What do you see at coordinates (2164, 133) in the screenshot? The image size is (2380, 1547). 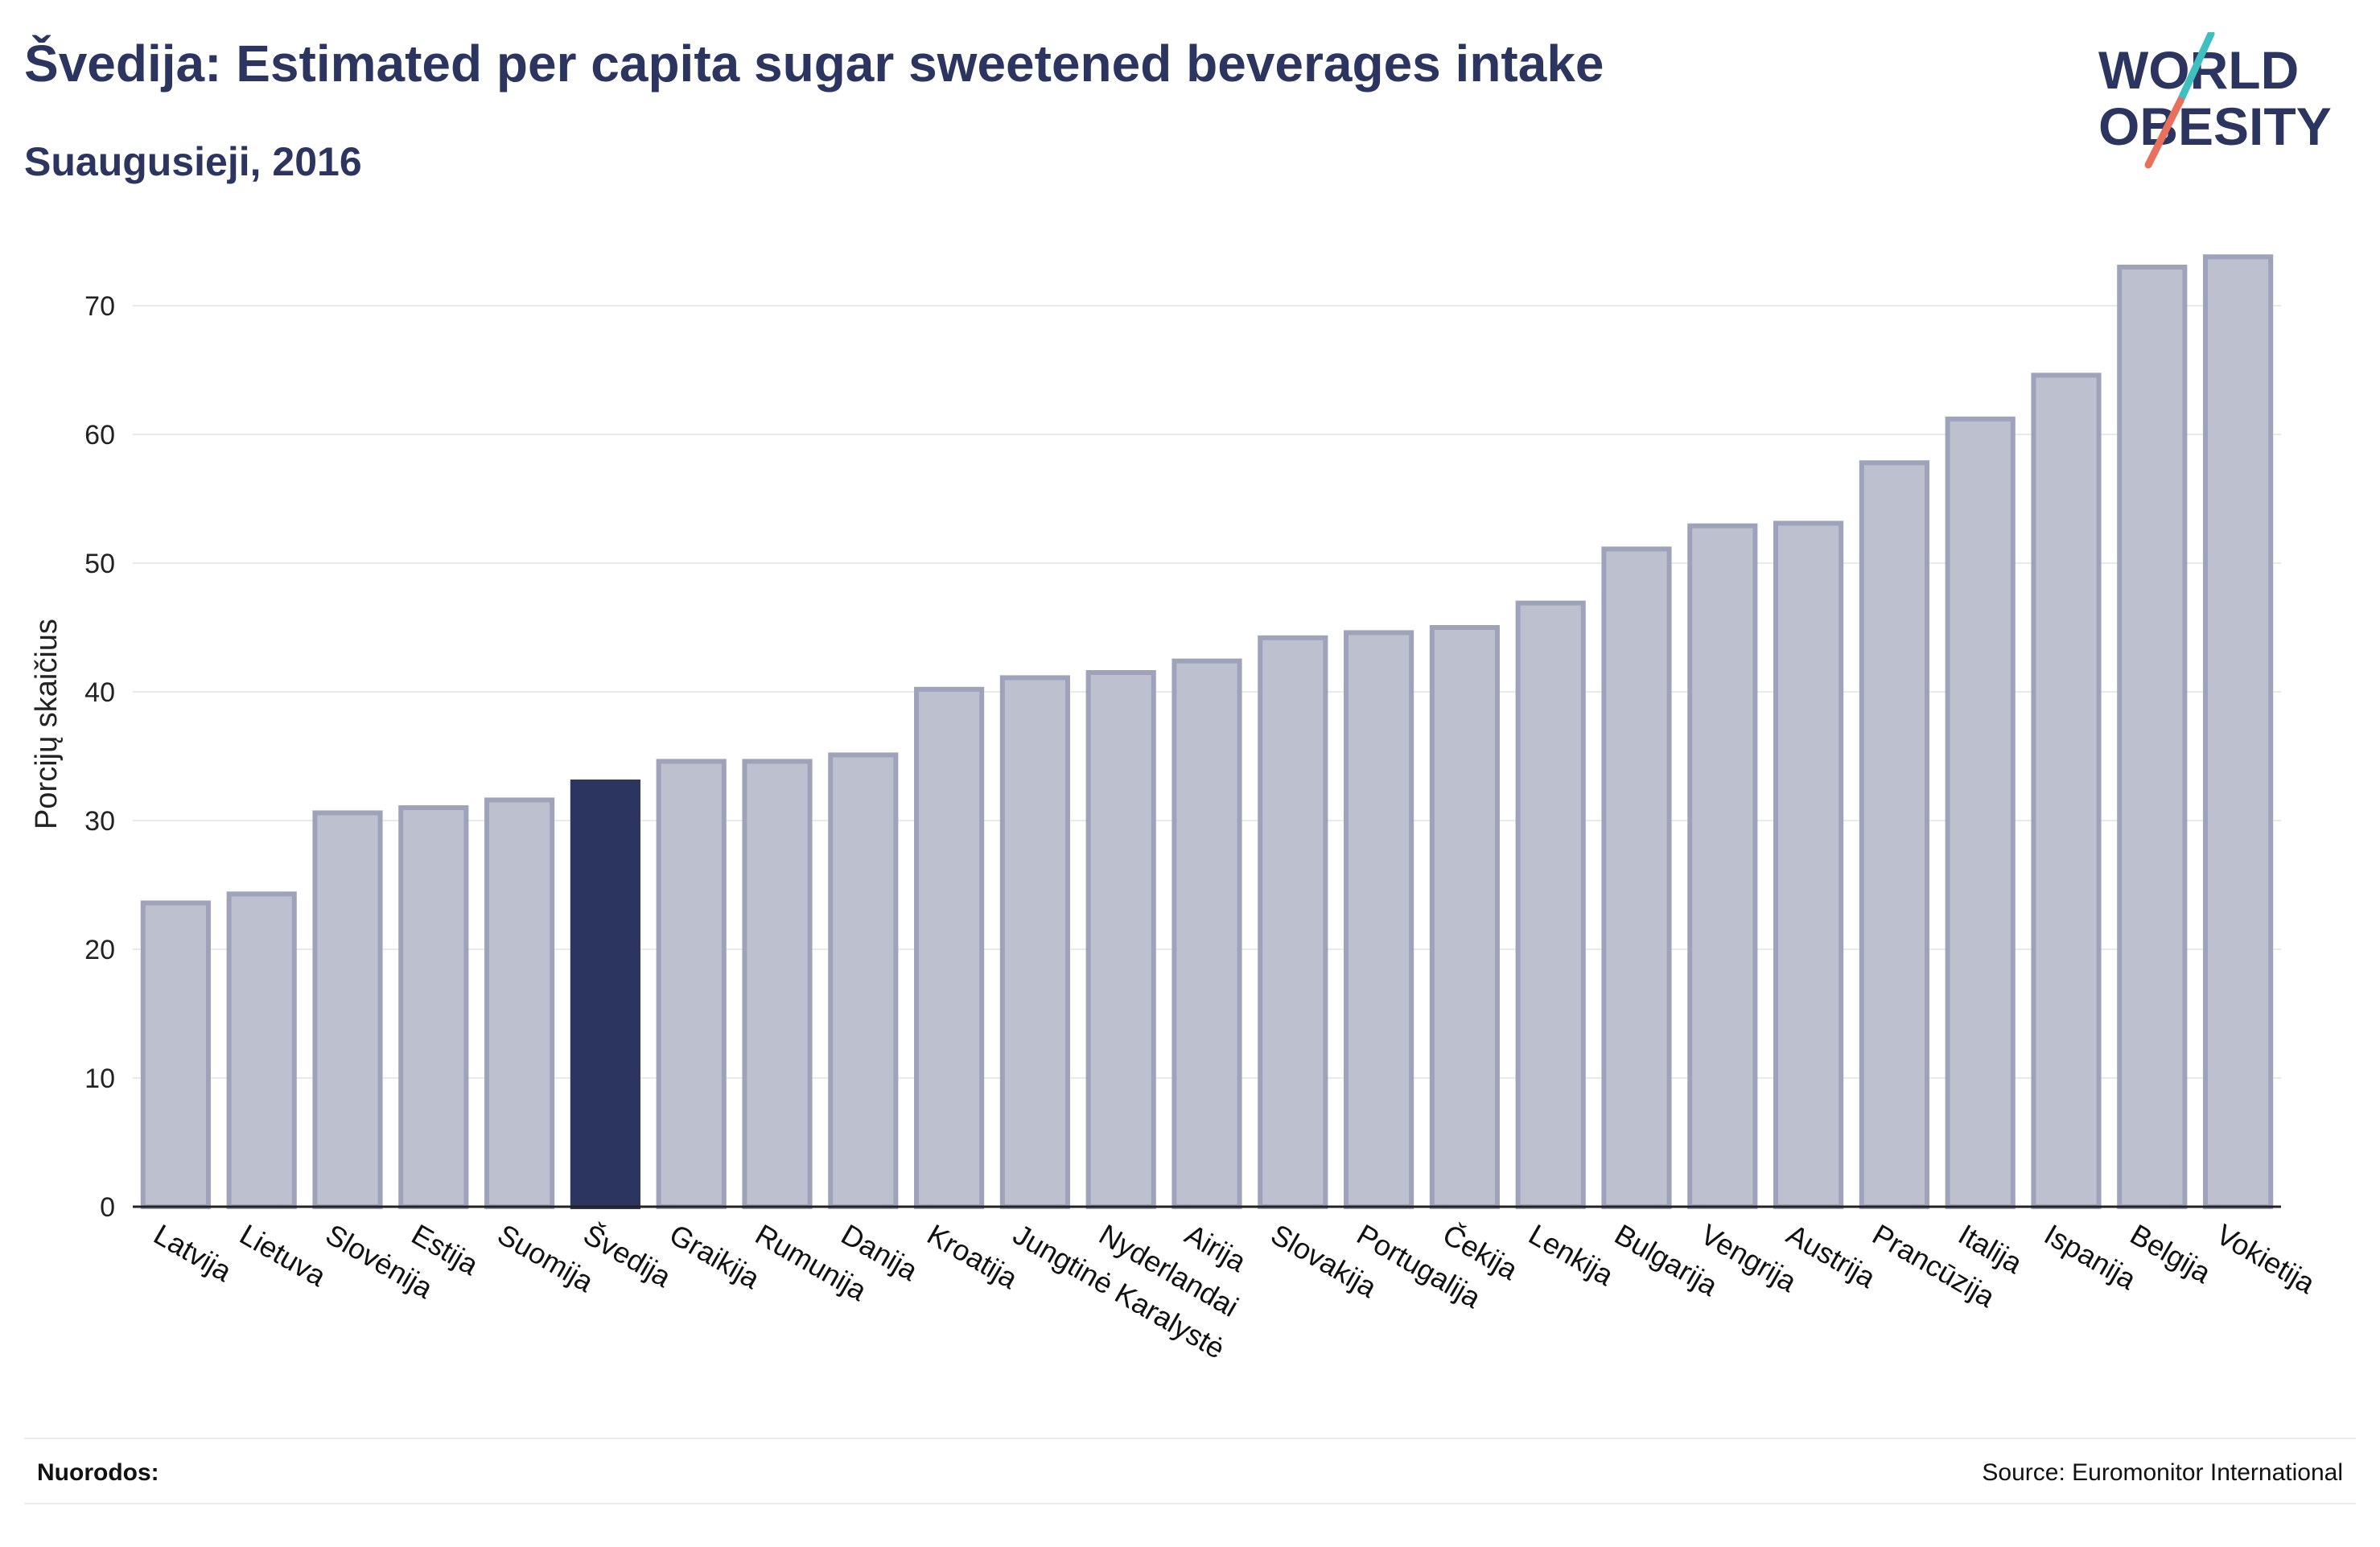 I see `logo-slash-coral` at bounding box center [2164, 133].